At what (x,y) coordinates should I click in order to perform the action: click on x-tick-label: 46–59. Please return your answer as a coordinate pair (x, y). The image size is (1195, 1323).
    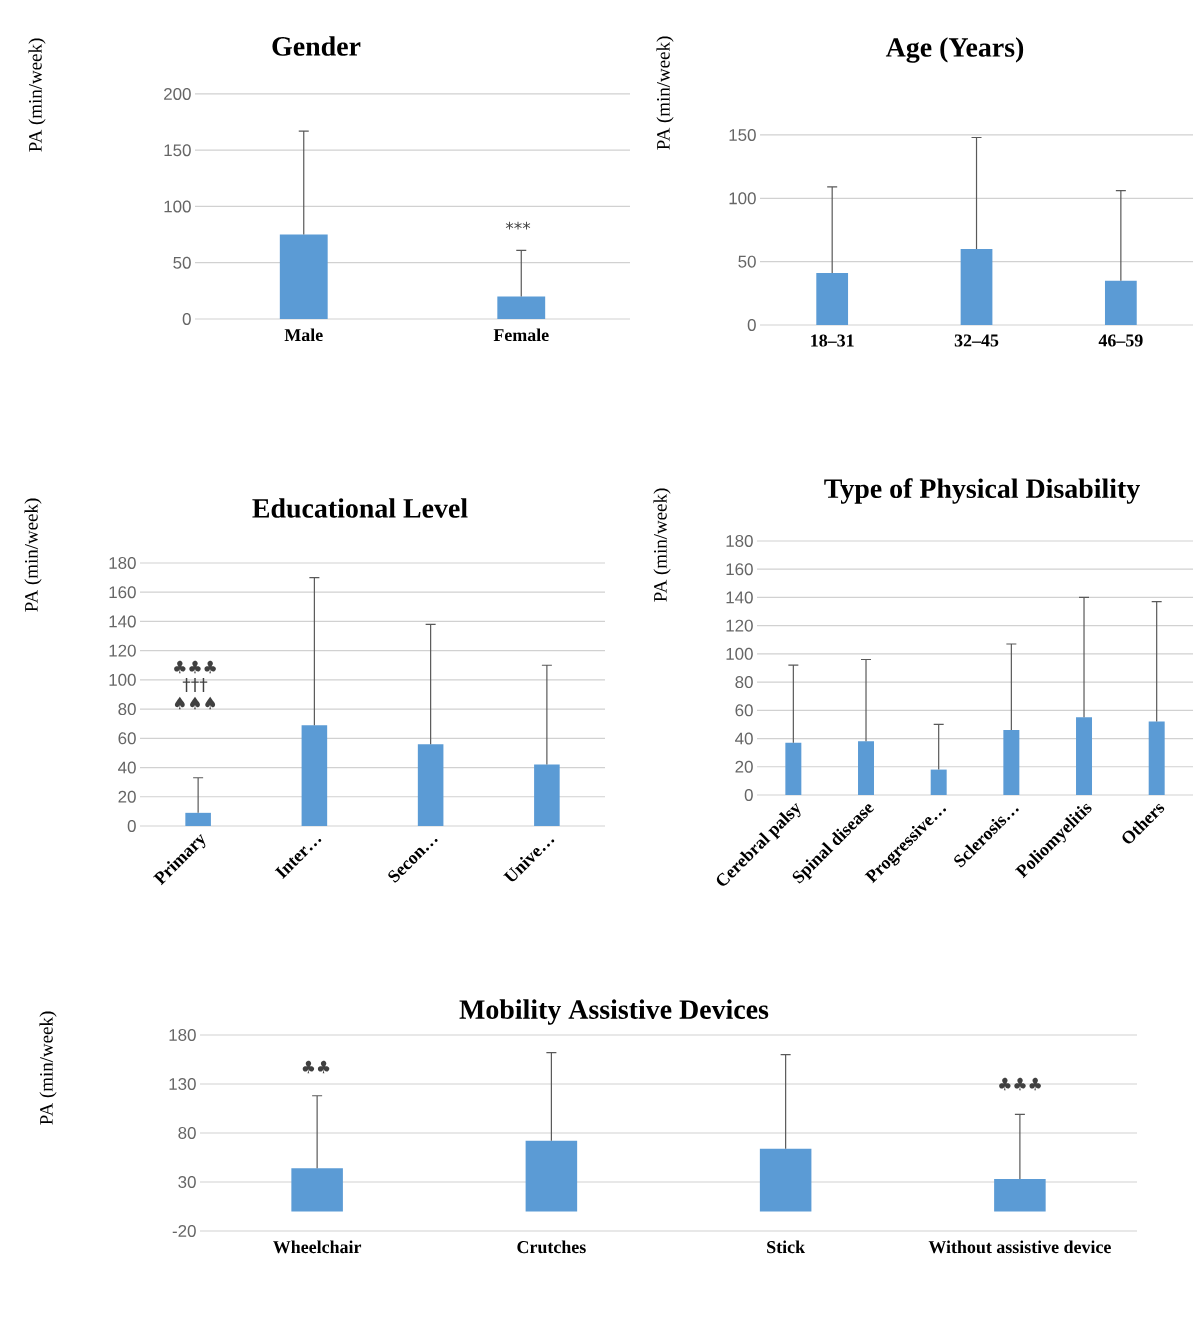
    Looking at the image, I should click on (1120, 340).